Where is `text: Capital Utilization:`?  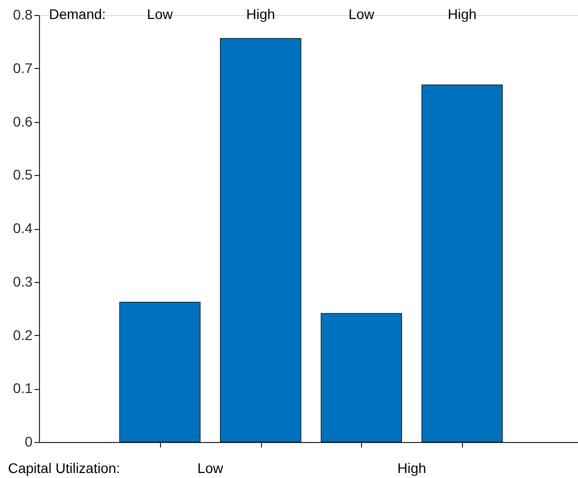
text: Capital Utilization: is located at coordinates (64, 468).